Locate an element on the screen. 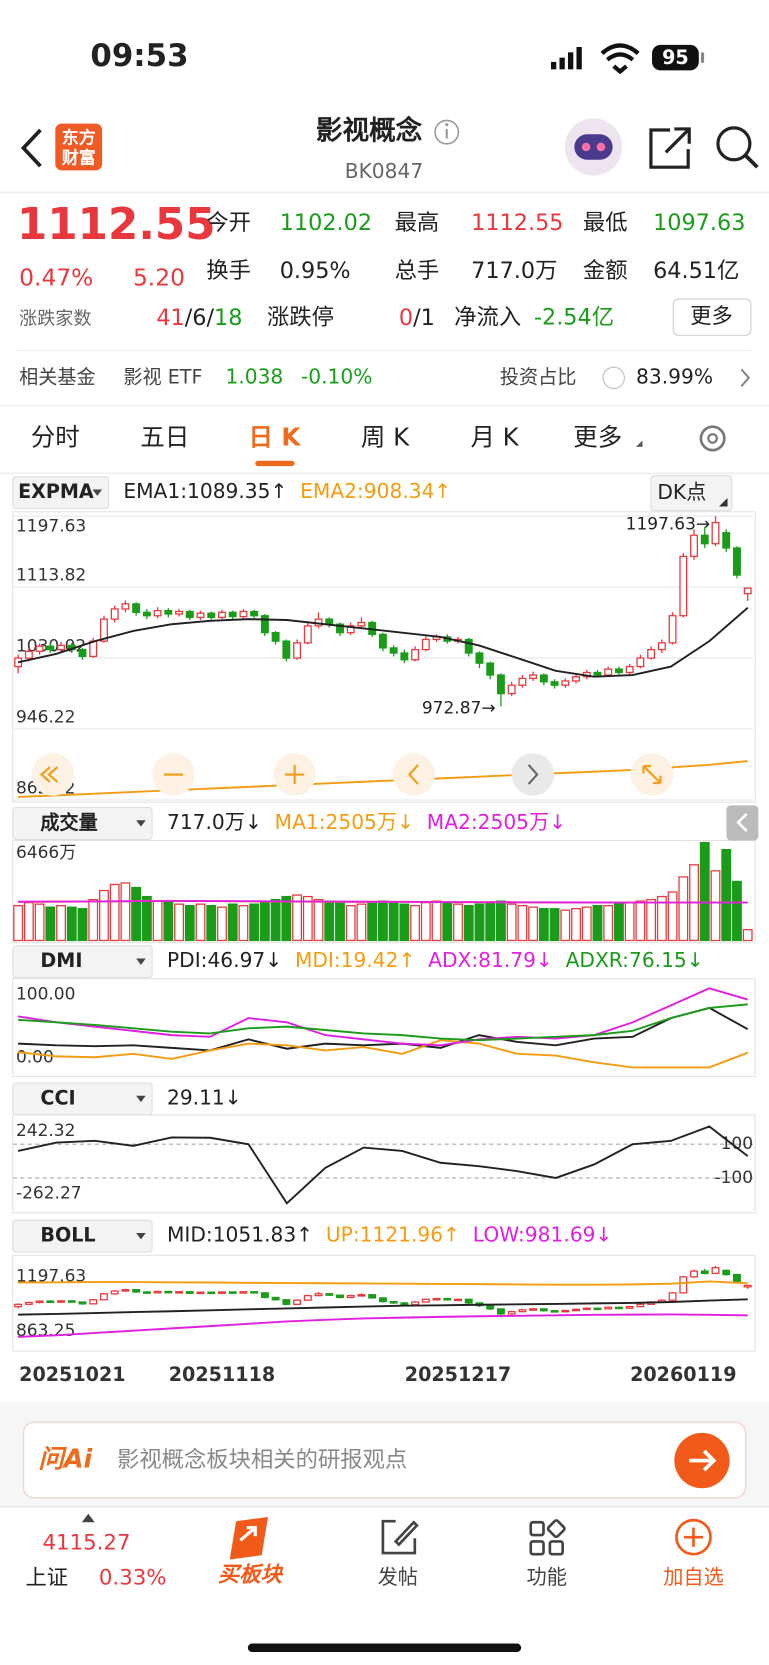 The height and width of the screenshot is (1665, 769). tab: 日 K is located at coordinates (274, 436).